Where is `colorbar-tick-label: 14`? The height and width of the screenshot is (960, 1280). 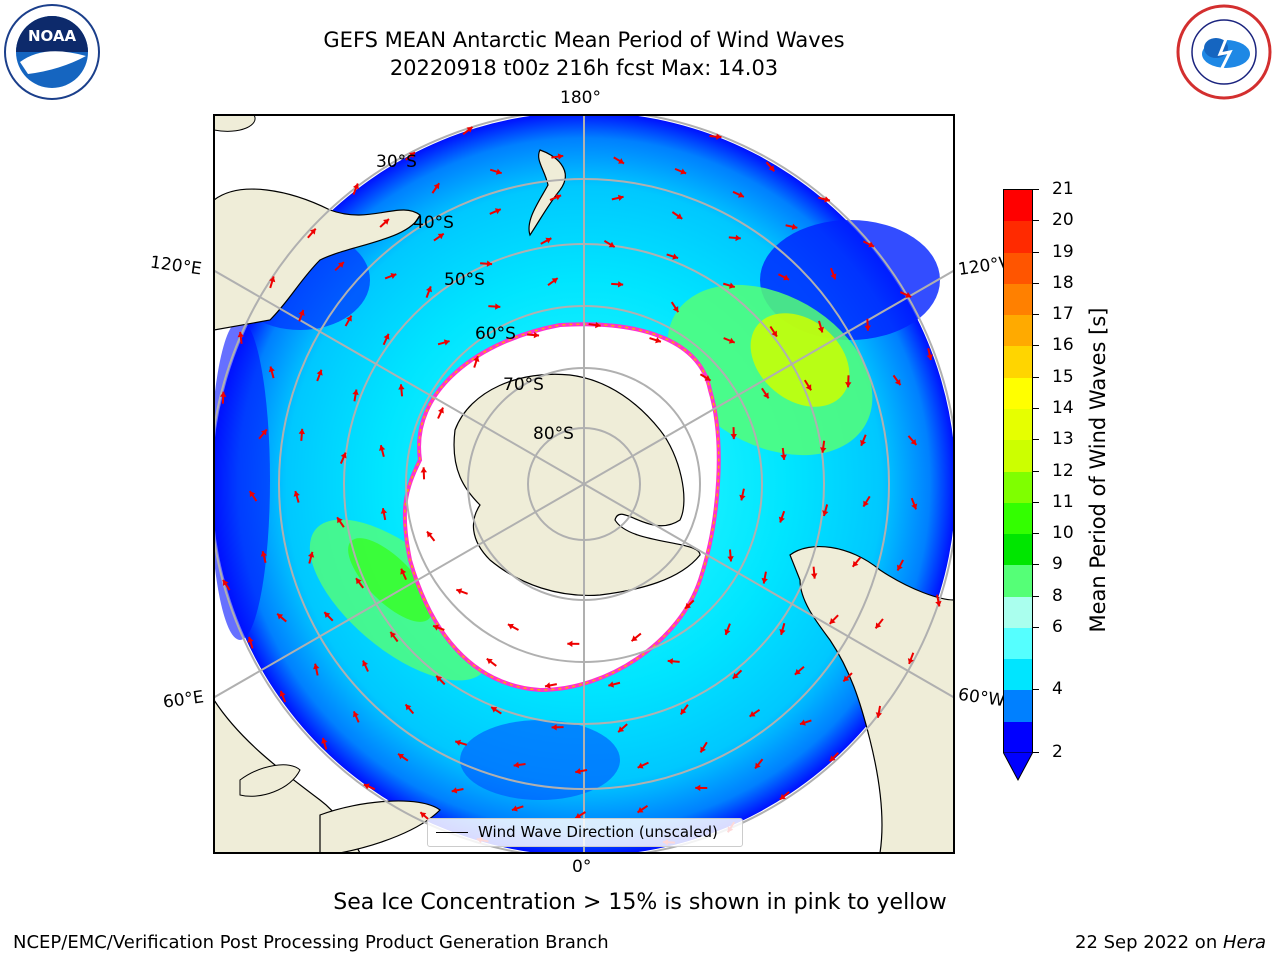
colorbar-tick-label: 14 is located at coordinates (1063, 407).